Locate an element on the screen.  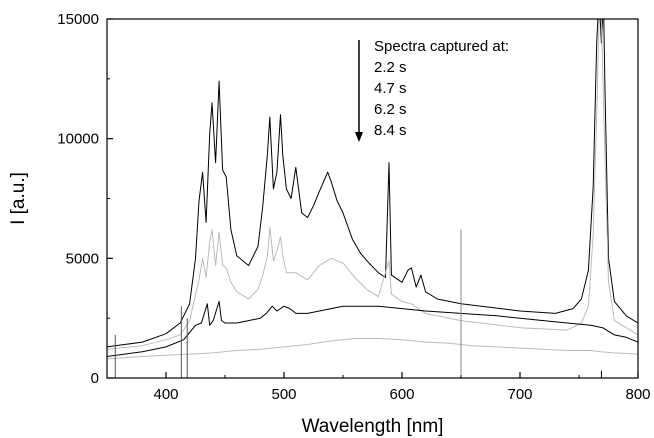
x-tick-label: 700 is located at coordinates (519, 394).